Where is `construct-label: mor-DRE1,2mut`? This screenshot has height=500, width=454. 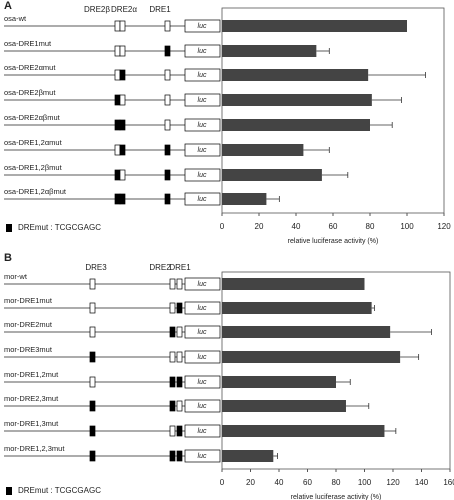
construct-label: mor-DRE1,2mut is located at coordinates (31, 374).